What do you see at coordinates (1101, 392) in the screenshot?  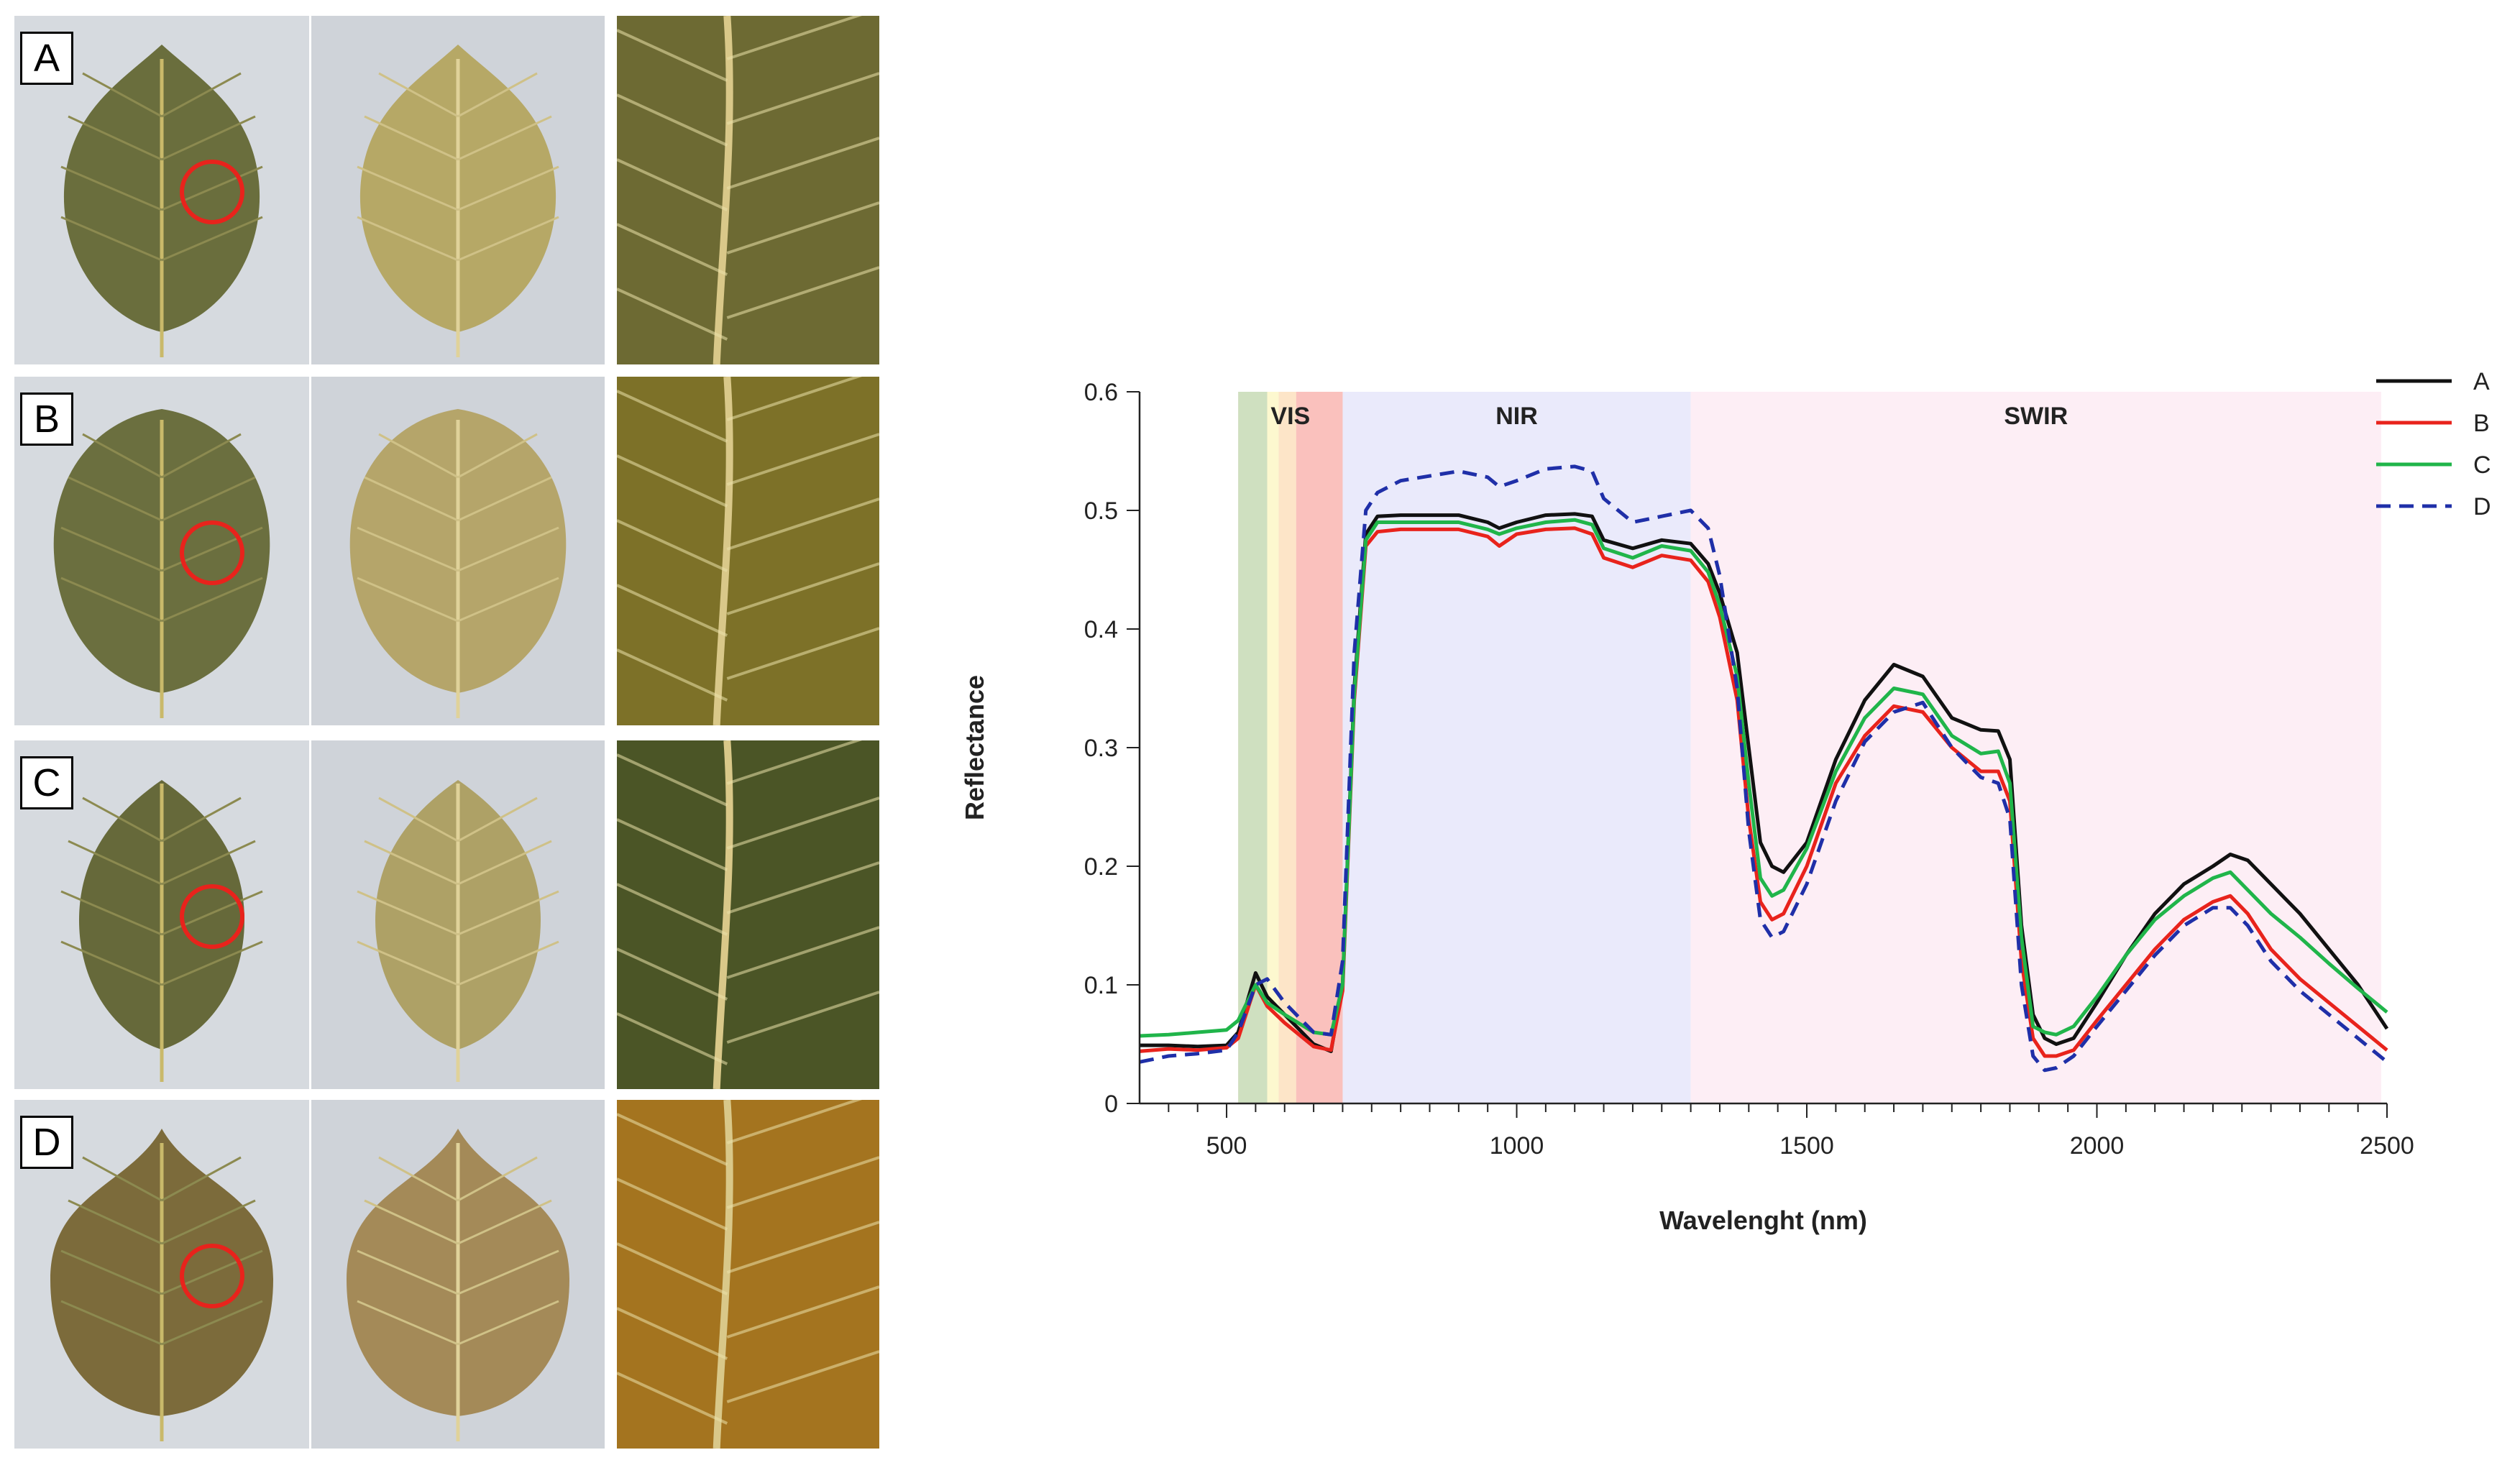 I see `y-tick-label: 0.6` at bounding box center [1101, 392].